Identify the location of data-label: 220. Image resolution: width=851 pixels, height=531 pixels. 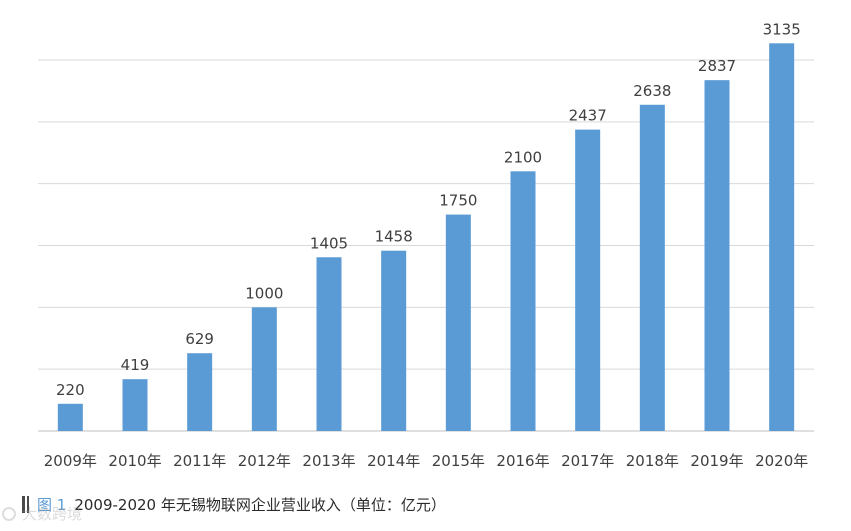
(70, 390).